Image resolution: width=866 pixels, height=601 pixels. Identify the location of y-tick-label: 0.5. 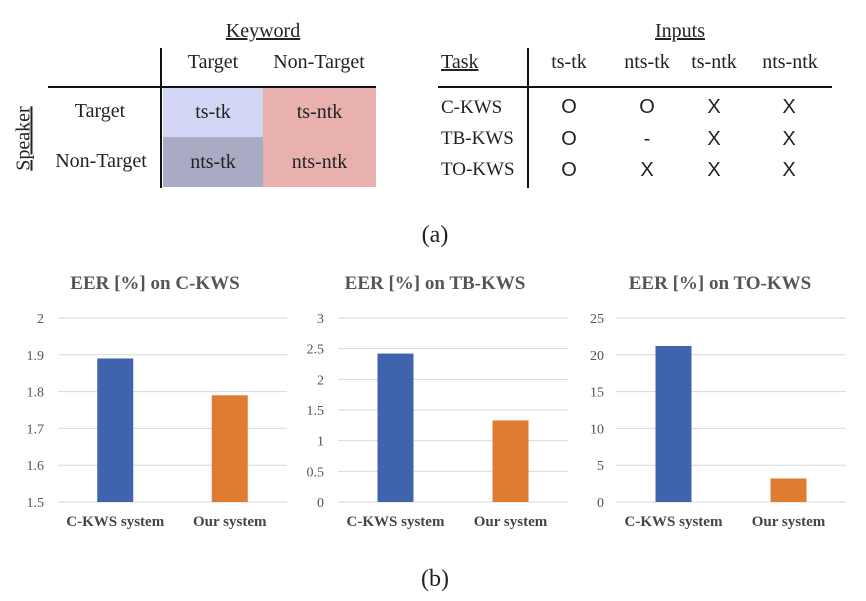
(316, 472).